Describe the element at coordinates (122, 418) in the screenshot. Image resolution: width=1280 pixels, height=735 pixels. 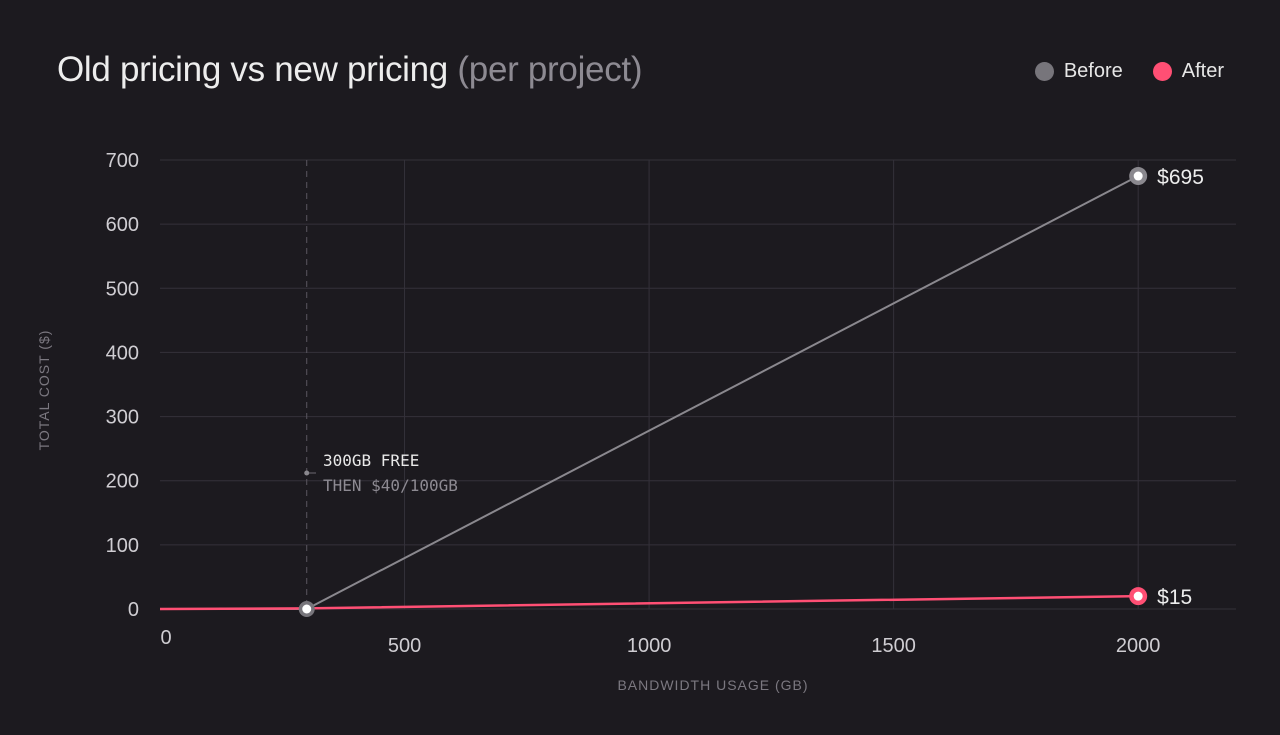
I see `y-tick-label: 300` at that location.